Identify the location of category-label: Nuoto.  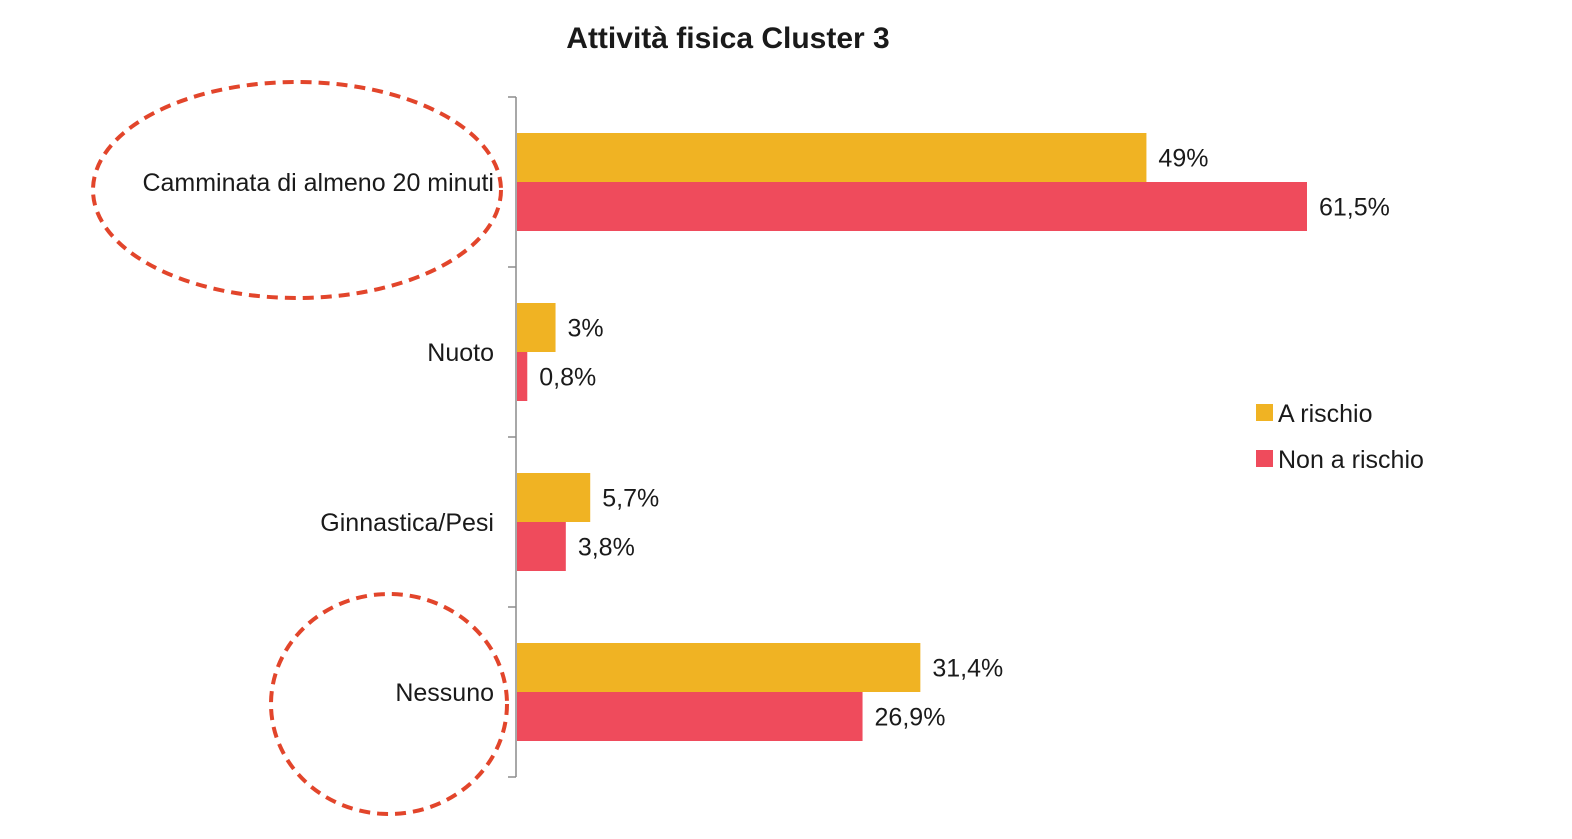
(460, 353).